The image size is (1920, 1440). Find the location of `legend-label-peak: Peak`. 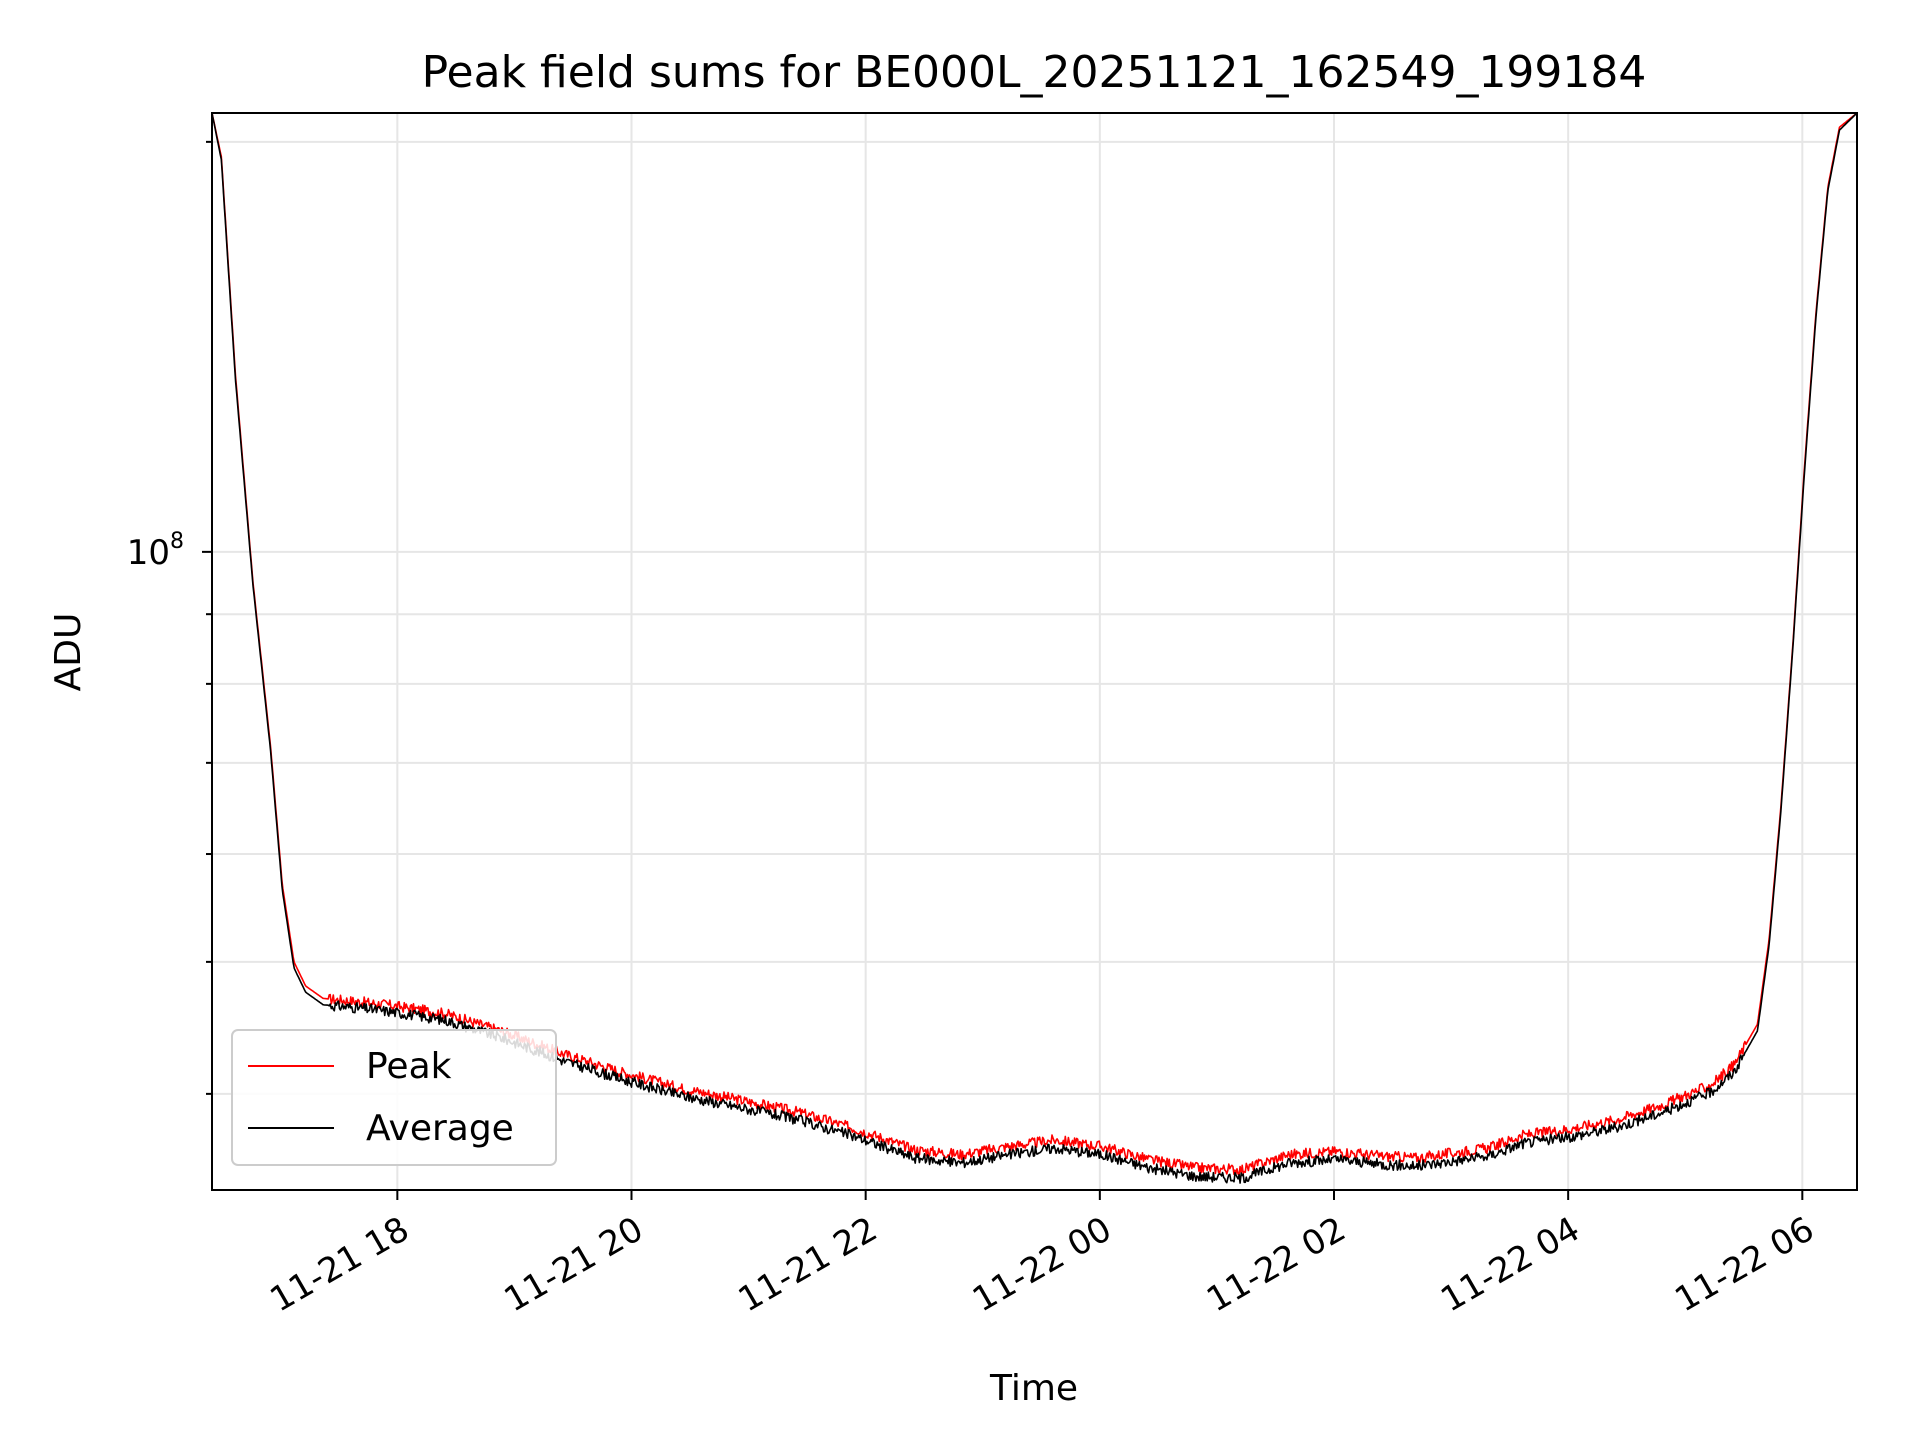

legend-label-peak: Peak is located at coordinates (409, 1066).